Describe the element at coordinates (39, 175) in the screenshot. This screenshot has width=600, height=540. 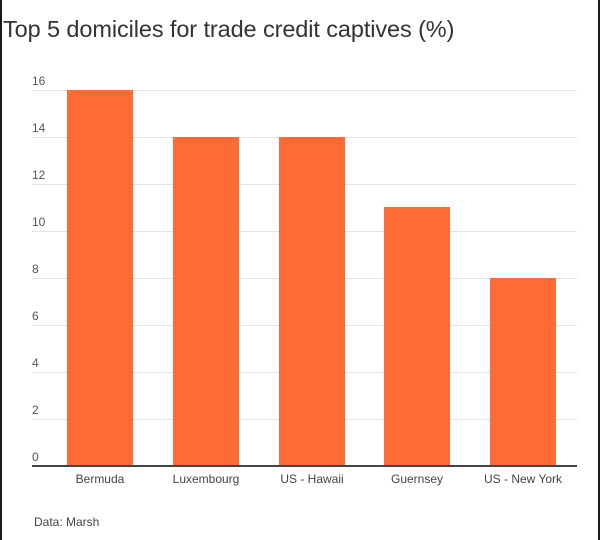
I see `y-tick-label: 12` at that location.